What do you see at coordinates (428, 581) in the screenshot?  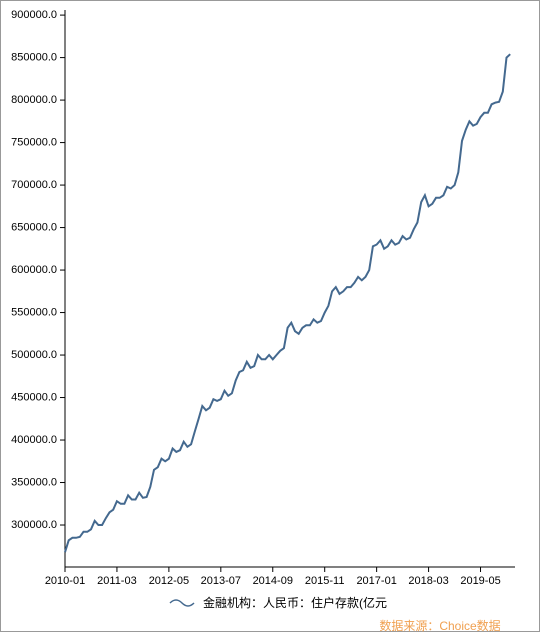 I see `x-tick-label: 2018-03` at bounding box center [428, 581].